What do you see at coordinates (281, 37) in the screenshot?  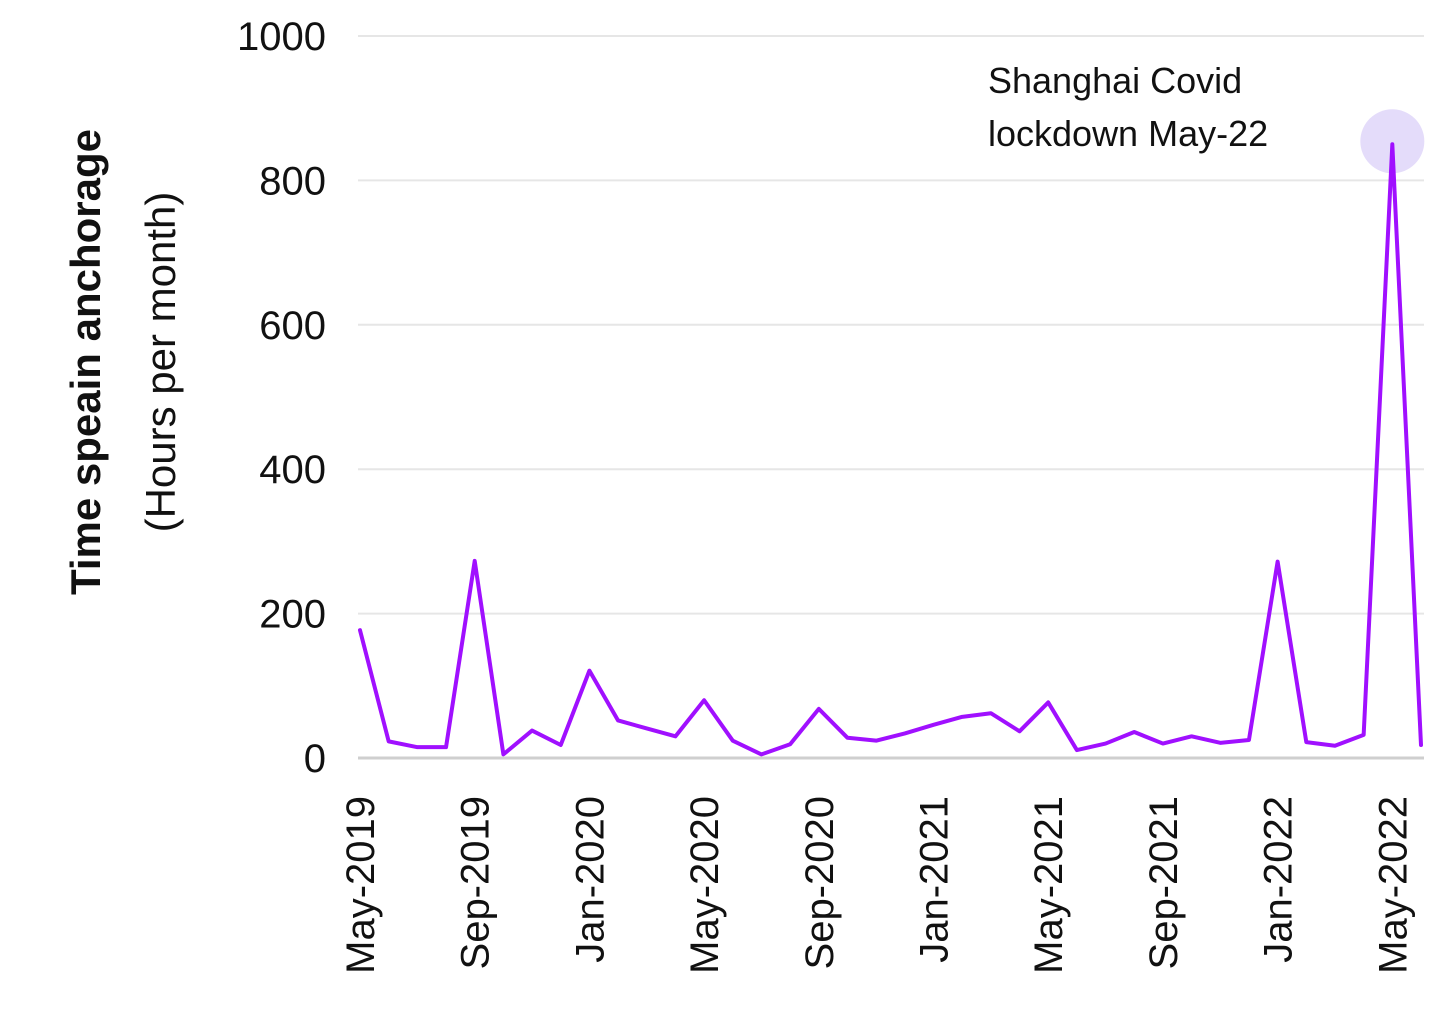 I see `y-tick-label: 1000` at bounding box center [281, 37].